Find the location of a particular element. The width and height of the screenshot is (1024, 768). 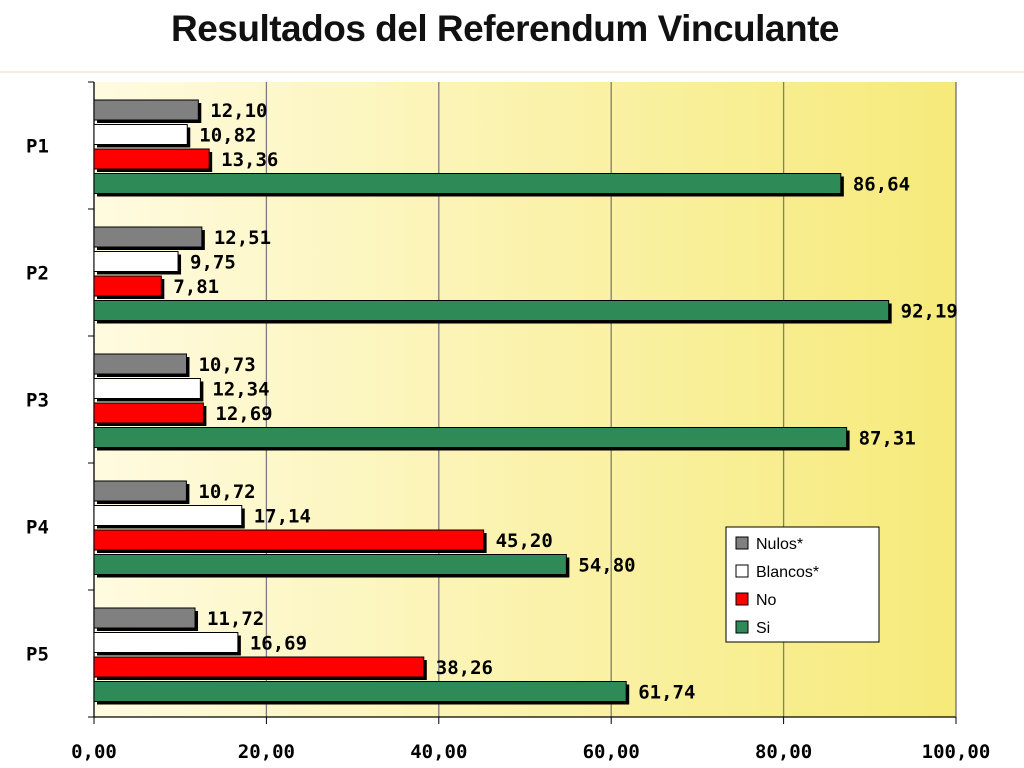

title-divider is located at coordinates (512, 72).